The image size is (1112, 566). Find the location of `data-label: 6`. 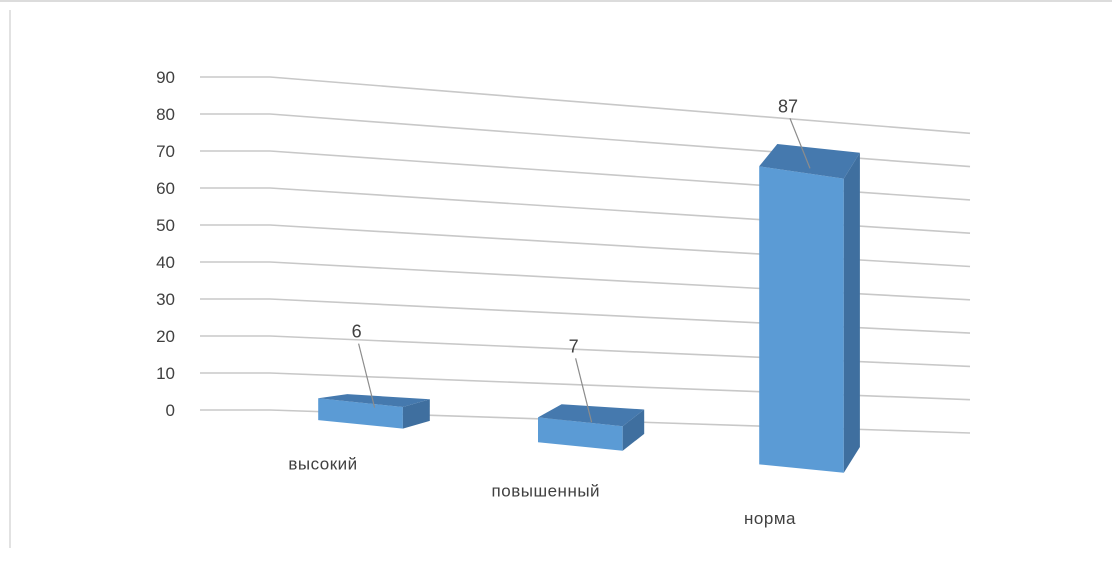

data-label: 6 is located at coordinates (357, 332).